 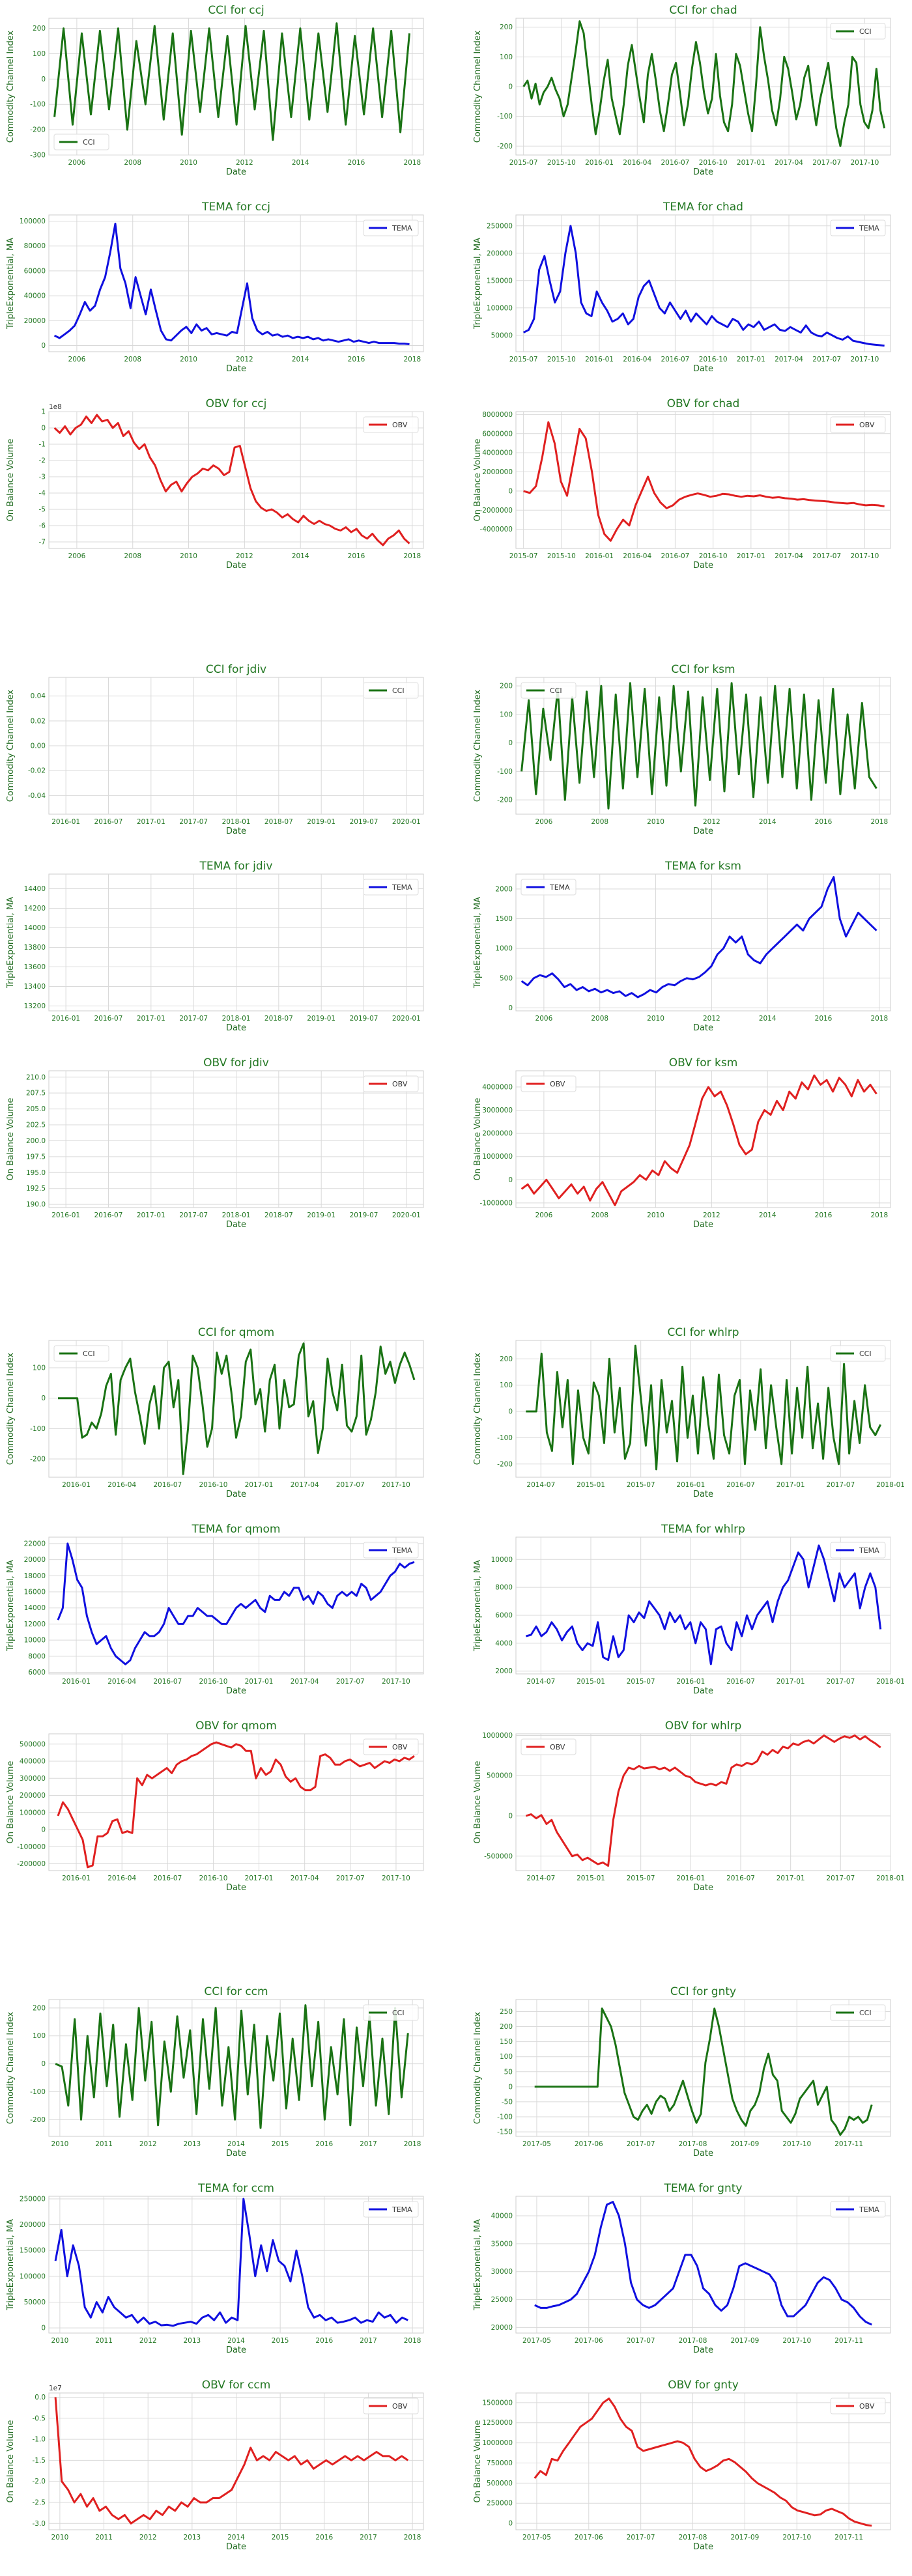 What do you see at coordinates (498, 1134) in the screenshot?
I see `y-tick-label: 2000000` at bounding box center [498, 1134].